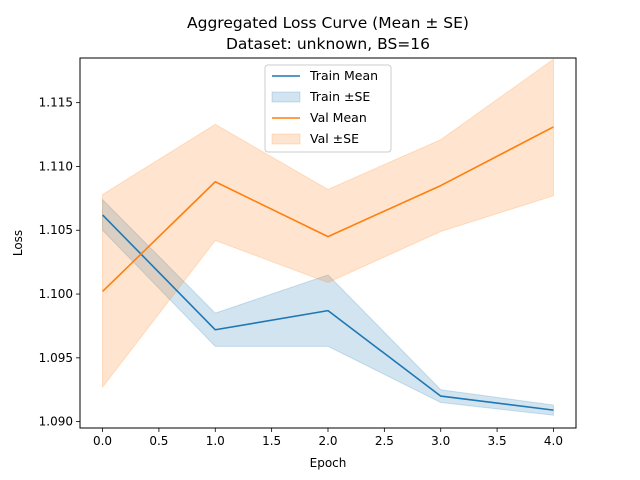 This screenshot has width=640, height=480. What do you see at coordinates (286, 139) in the screenshot?
I see `legend-val-se-swatch` at bounding box center [286, 139].